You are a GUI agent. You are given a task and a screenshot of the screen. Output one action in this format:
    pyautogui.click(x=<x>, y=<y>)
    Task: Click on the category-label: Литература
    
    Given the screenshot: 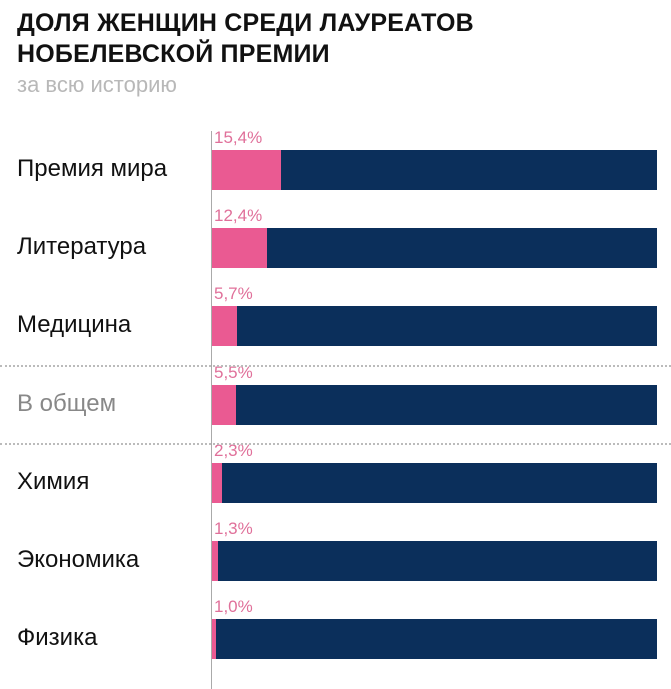 What is the action you would take?
    pyautogui.click(x=82, y=247)
    